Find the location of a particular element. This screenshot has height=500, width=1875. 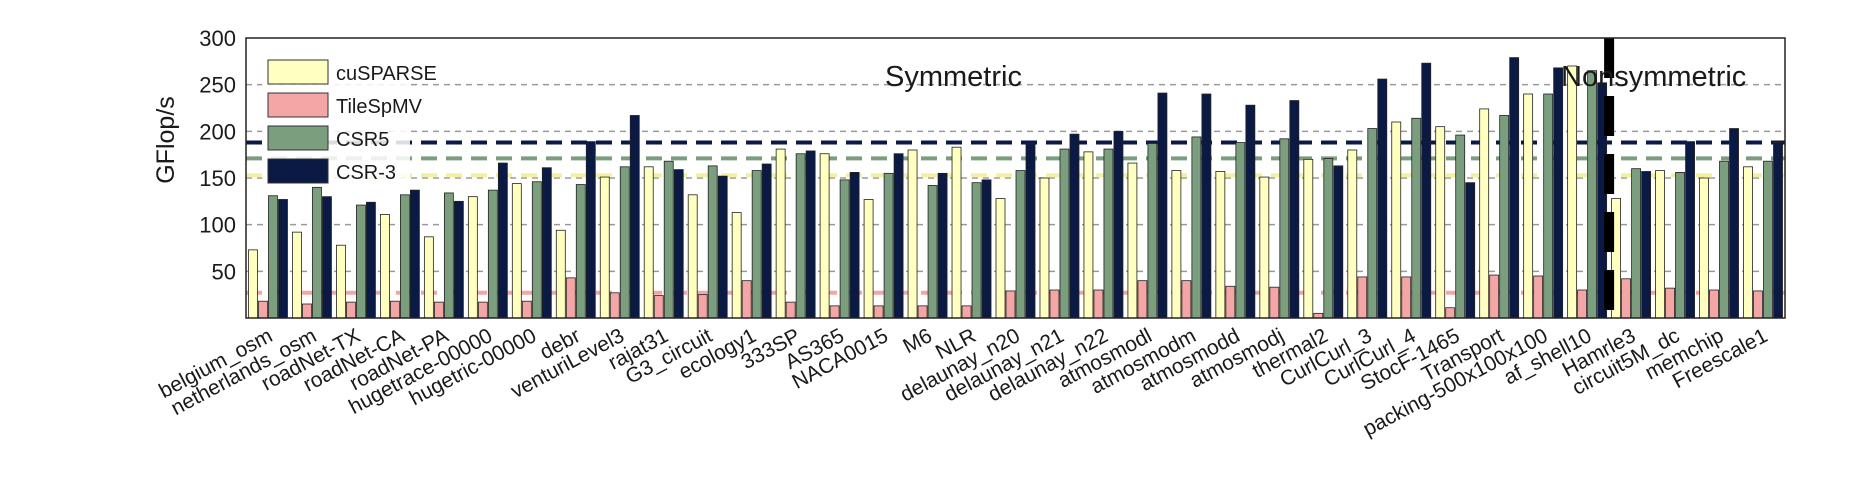

bar-cusparse-atmosmodd is located at coordinates (1220, 245).